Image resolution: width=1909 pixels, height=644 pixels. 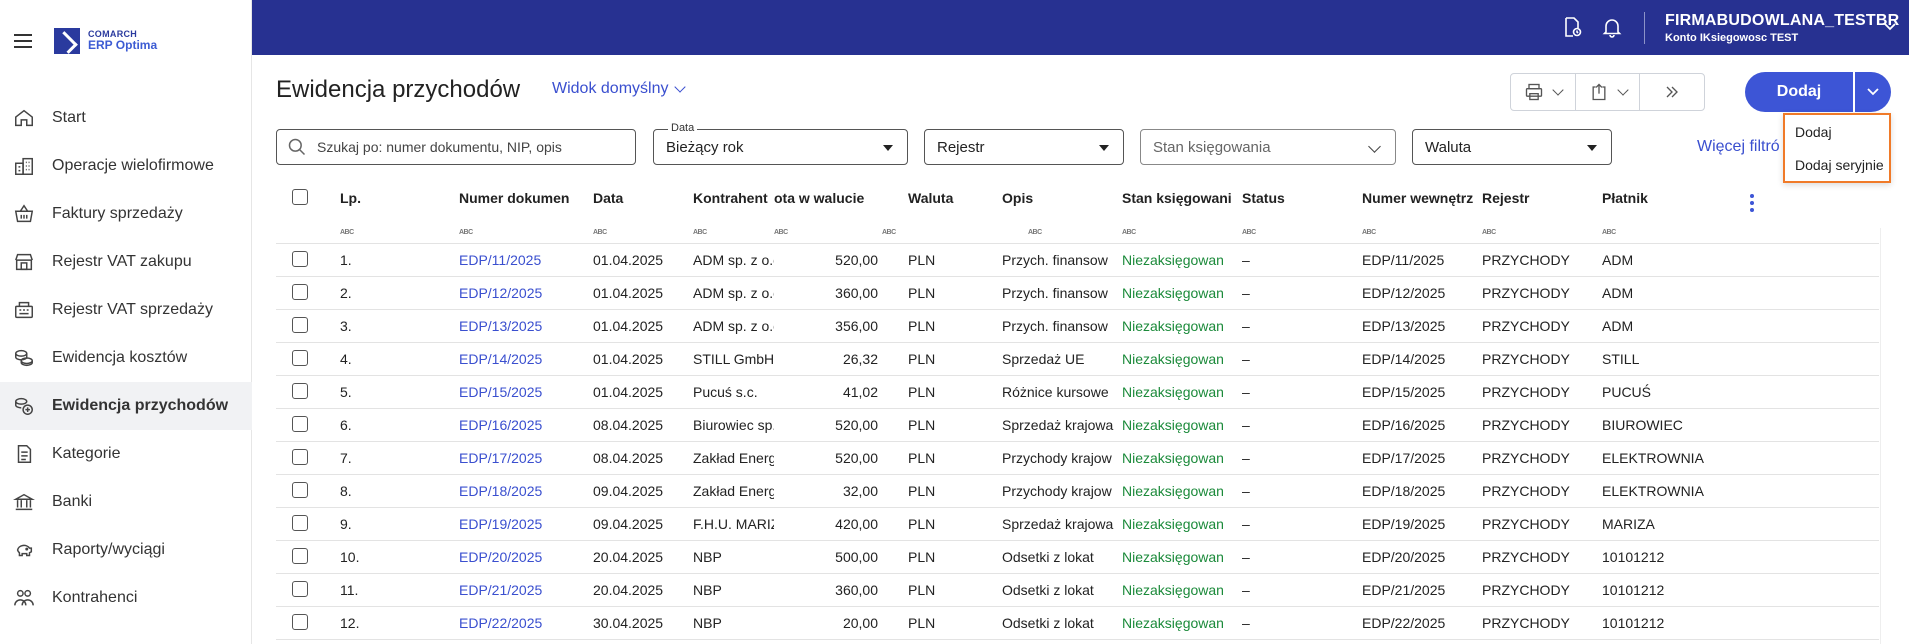 I want to click on column-header: Kontrahent, so click(x=730, y=198).